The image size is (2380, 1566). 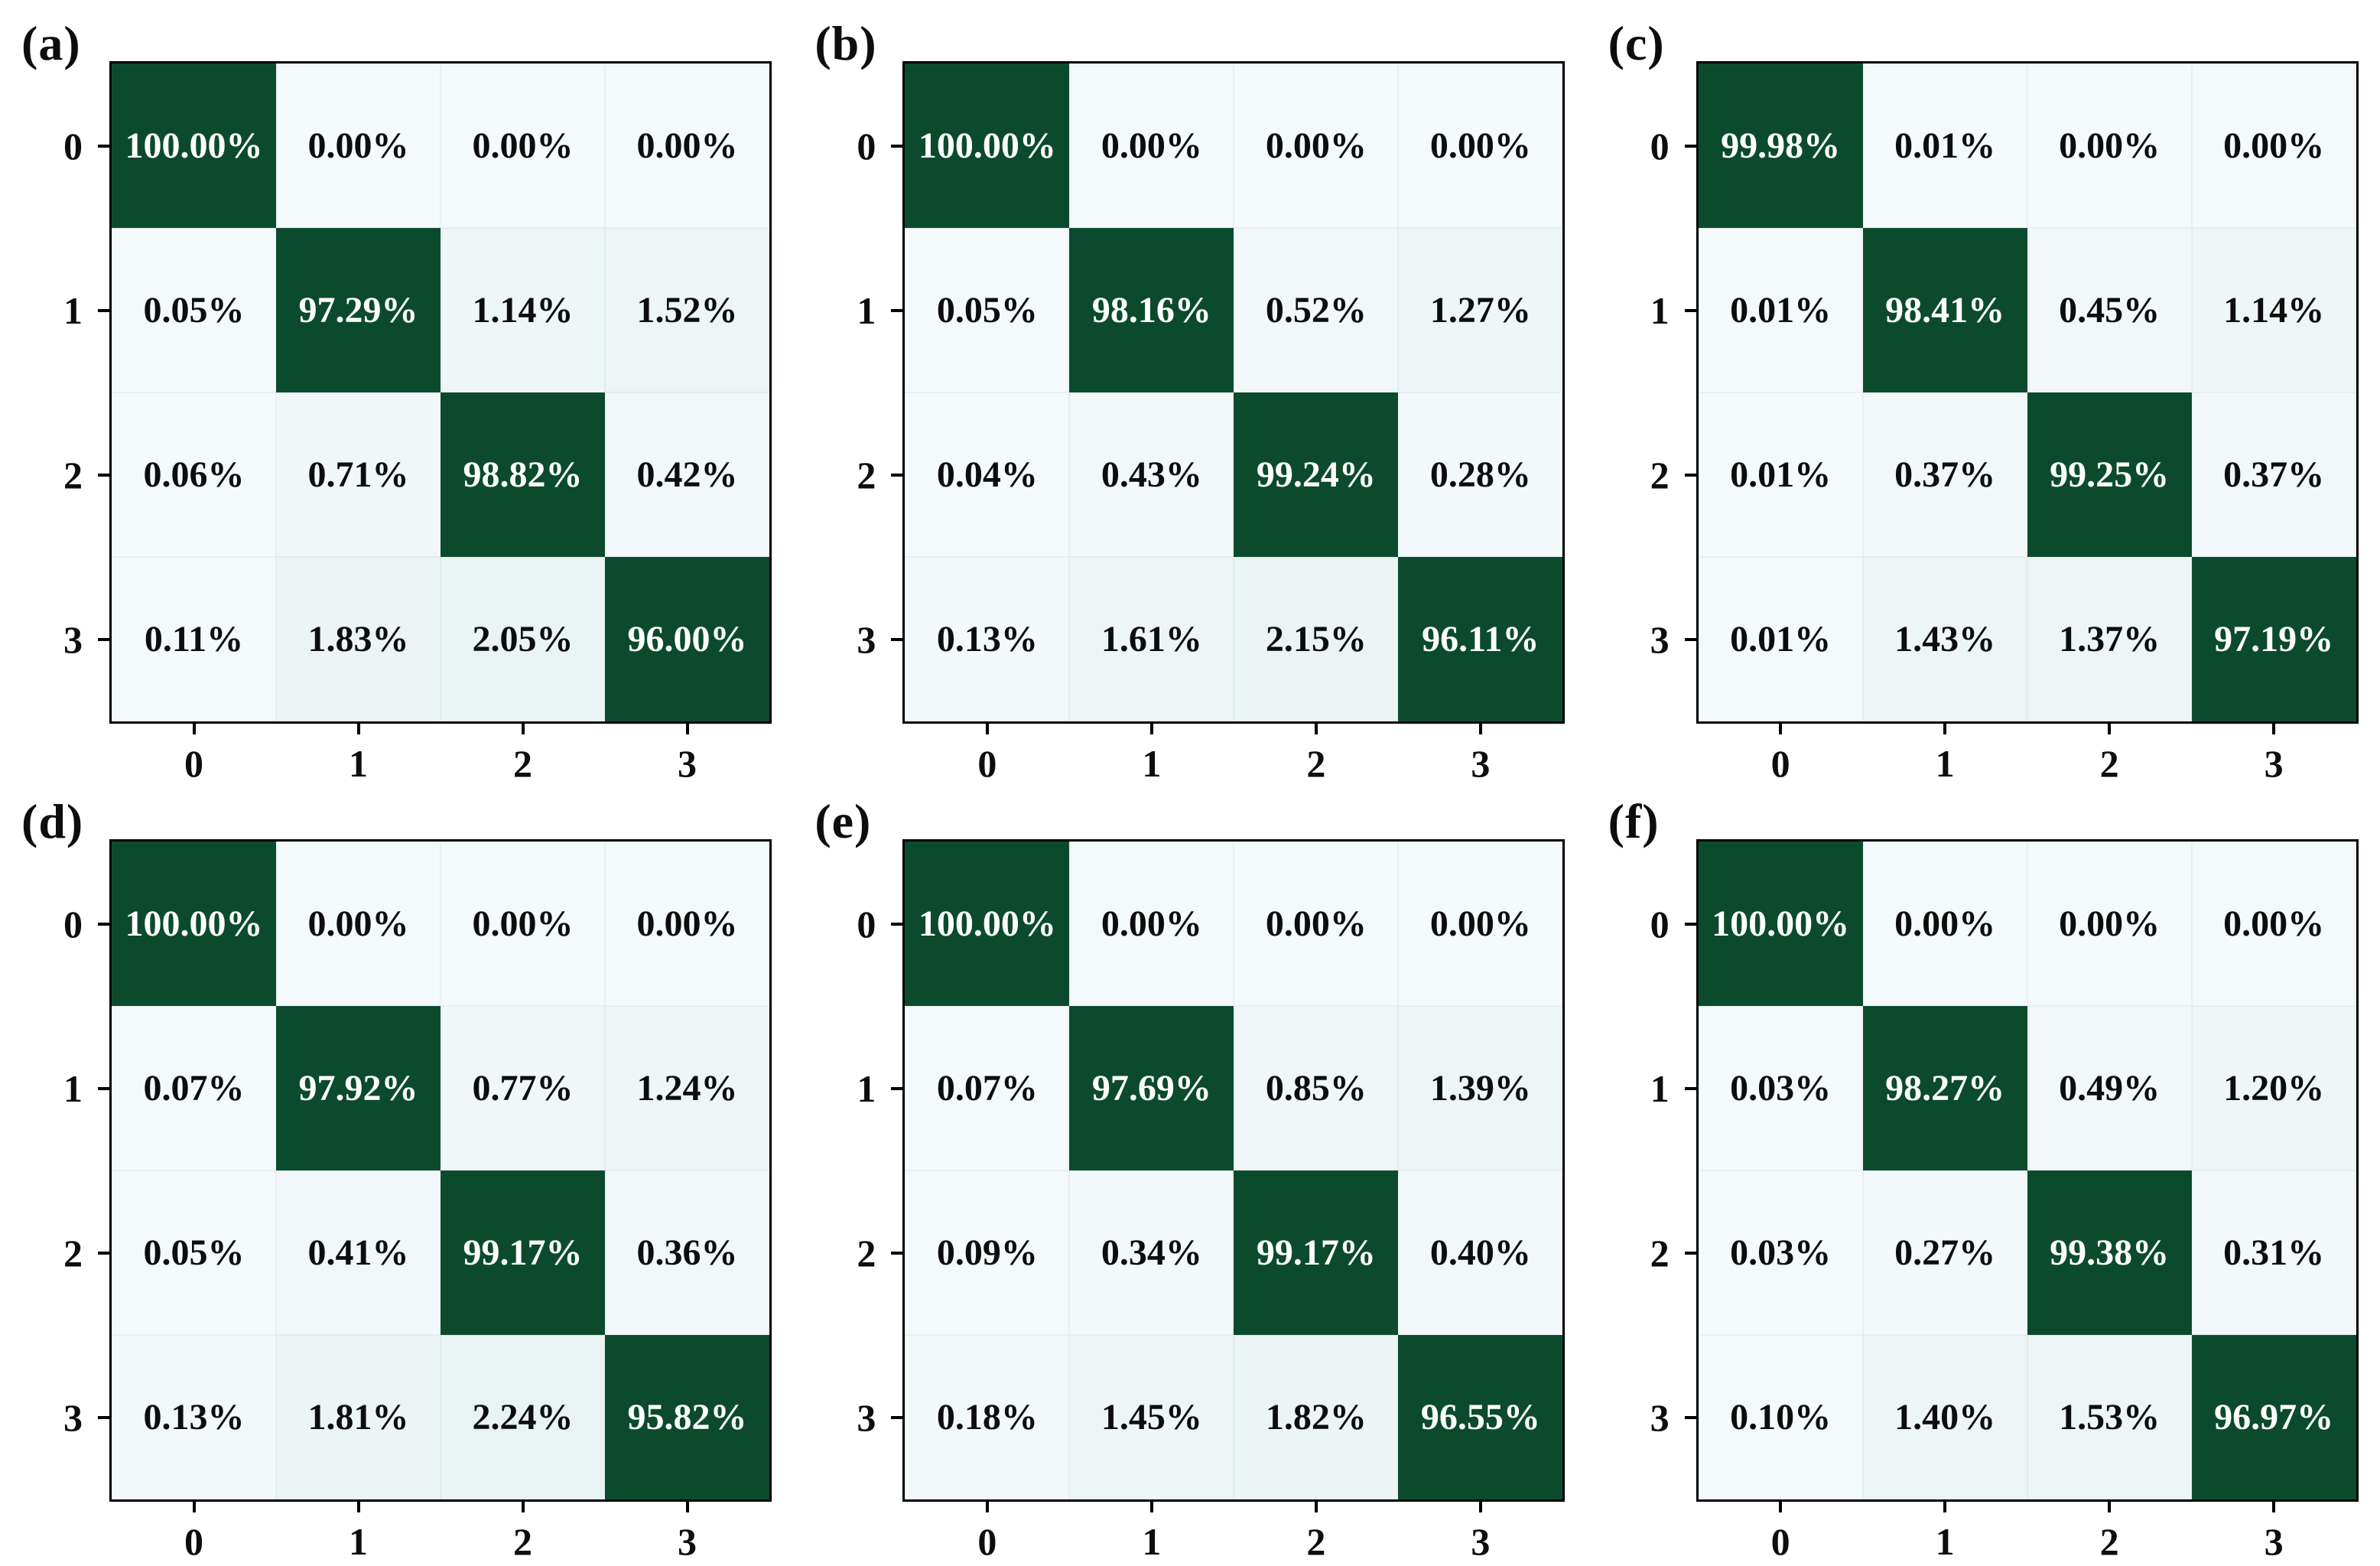 What do you see at coordinates (358, 1417) in the screenshot?
I see `matrix-cell: 1.81%` at bounding box center [358, 1417].